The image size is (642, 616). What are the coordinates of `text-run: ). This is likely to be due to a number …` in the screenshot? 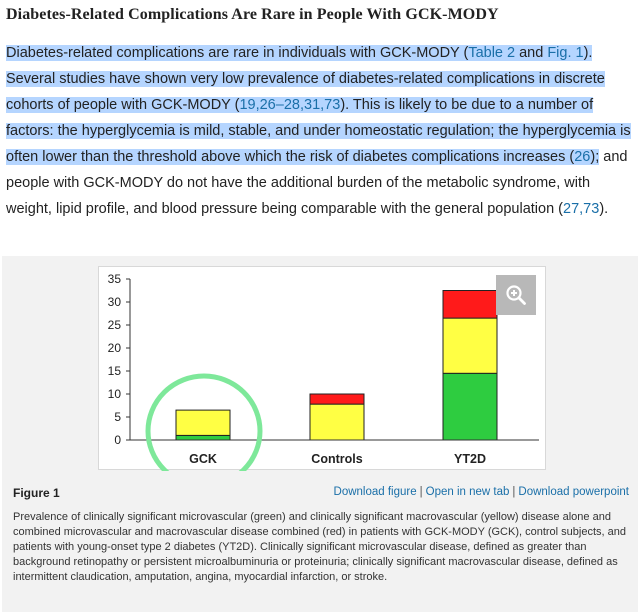 It's located at (318, 131).